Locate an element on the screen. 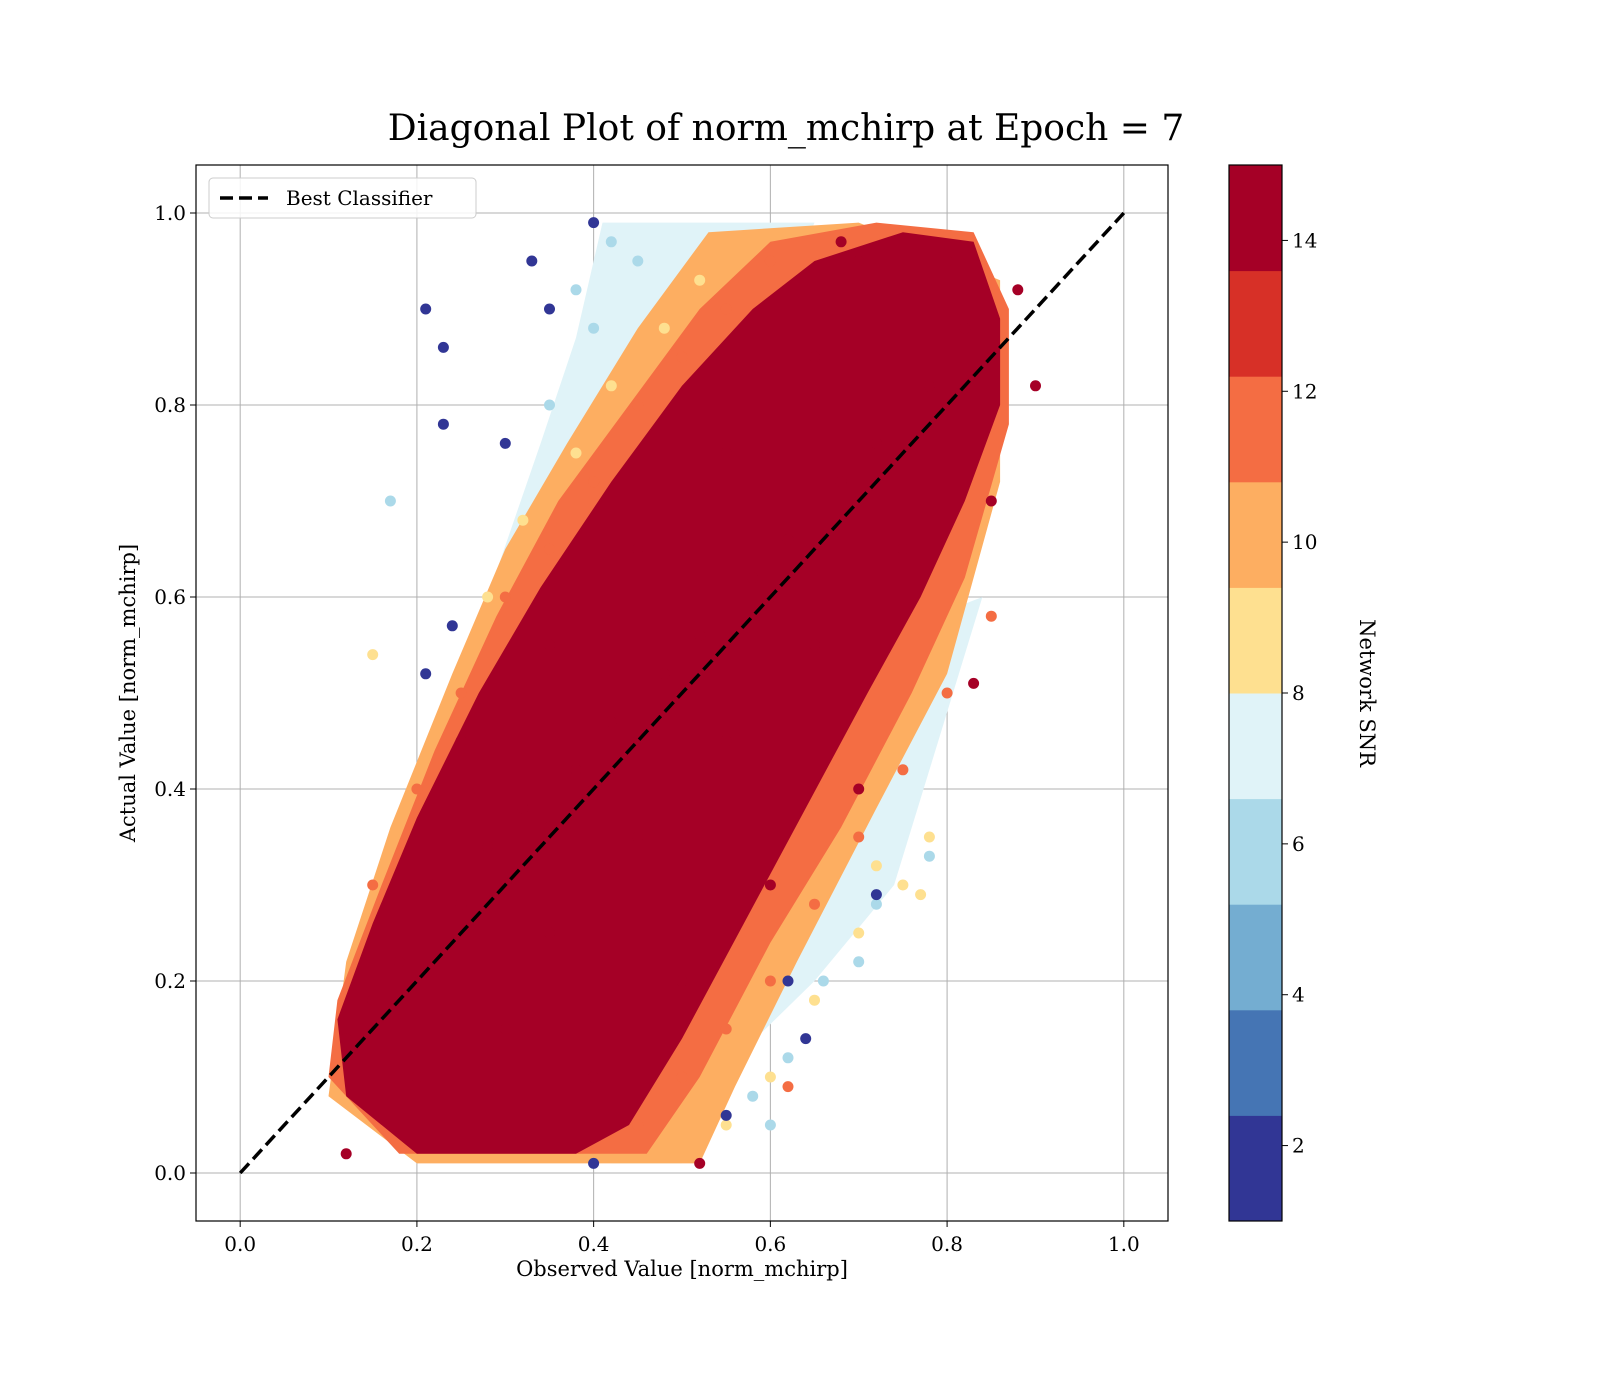  legend: Best Classifier is located at coordinates (342, 198).